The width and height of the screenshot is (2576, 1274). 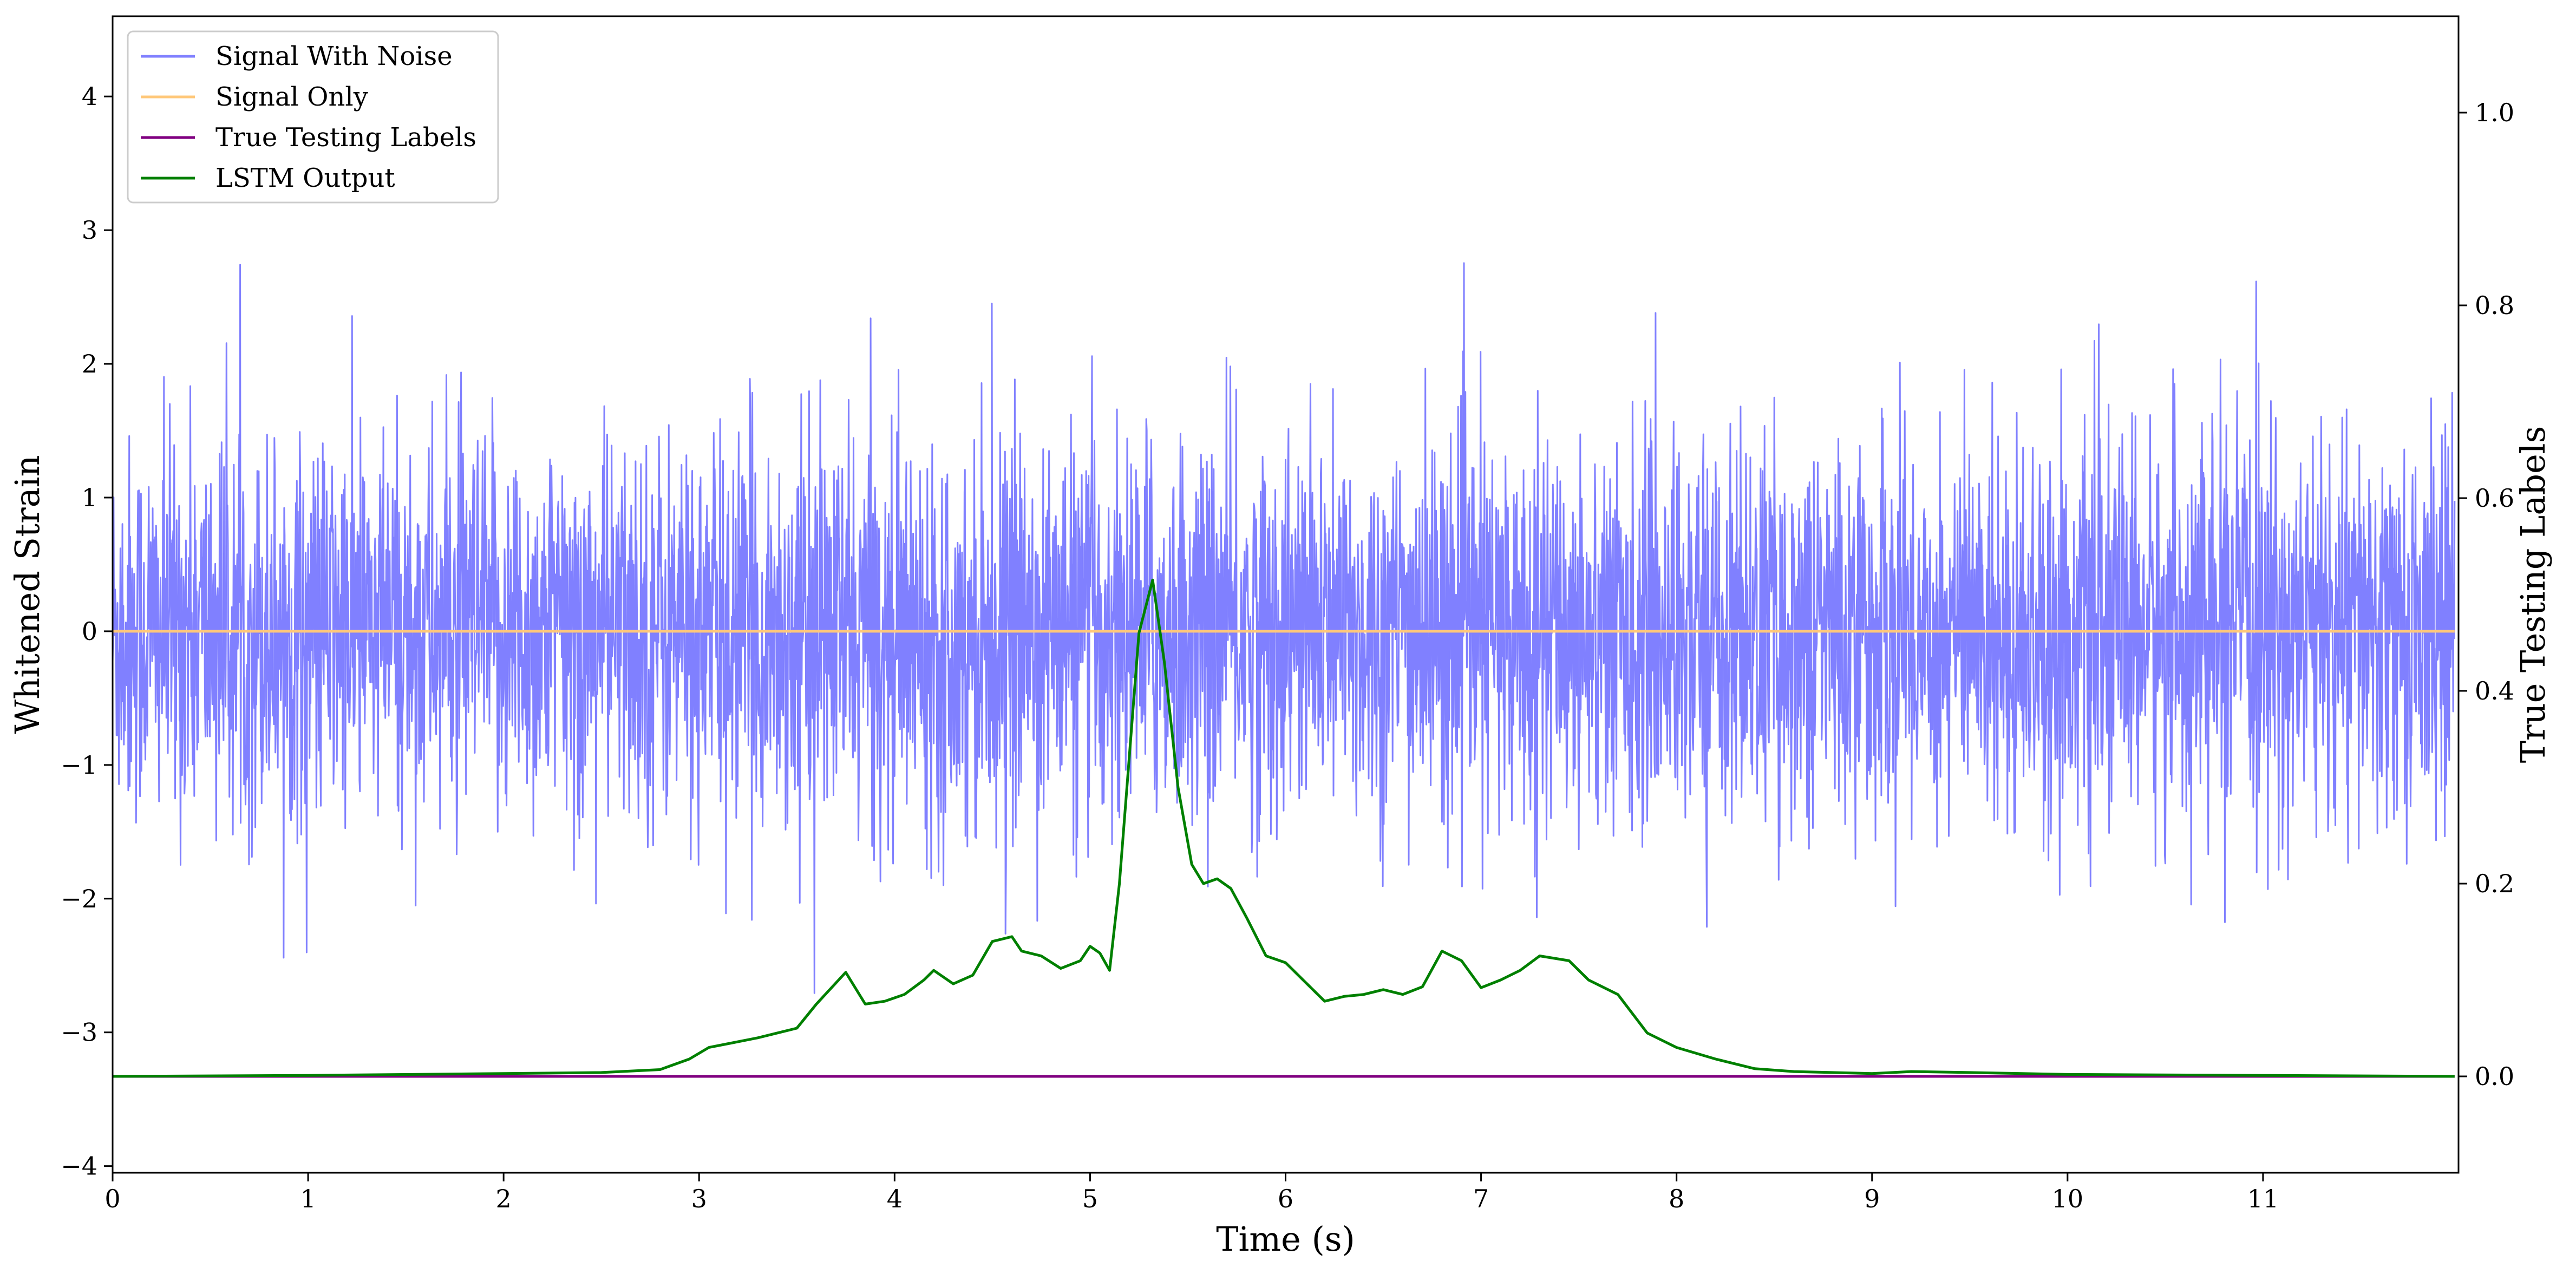 I want to click on legend-label-signal-with-noise: Signal With Noise, so click(x=334, y=56).